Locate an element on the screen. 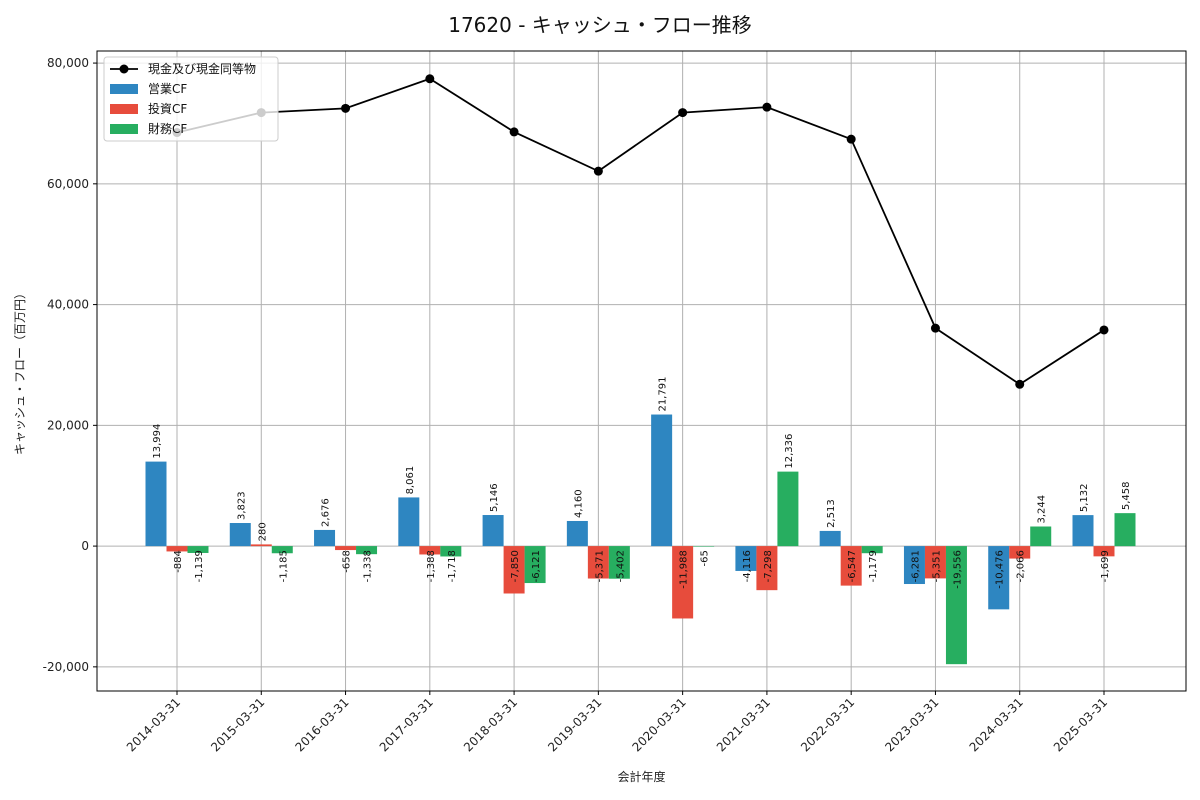 Image resolution: width=1200 pixels, height=800 pixels. x-tick-label: 2023-03-31 is located at coordinates (911, 724).